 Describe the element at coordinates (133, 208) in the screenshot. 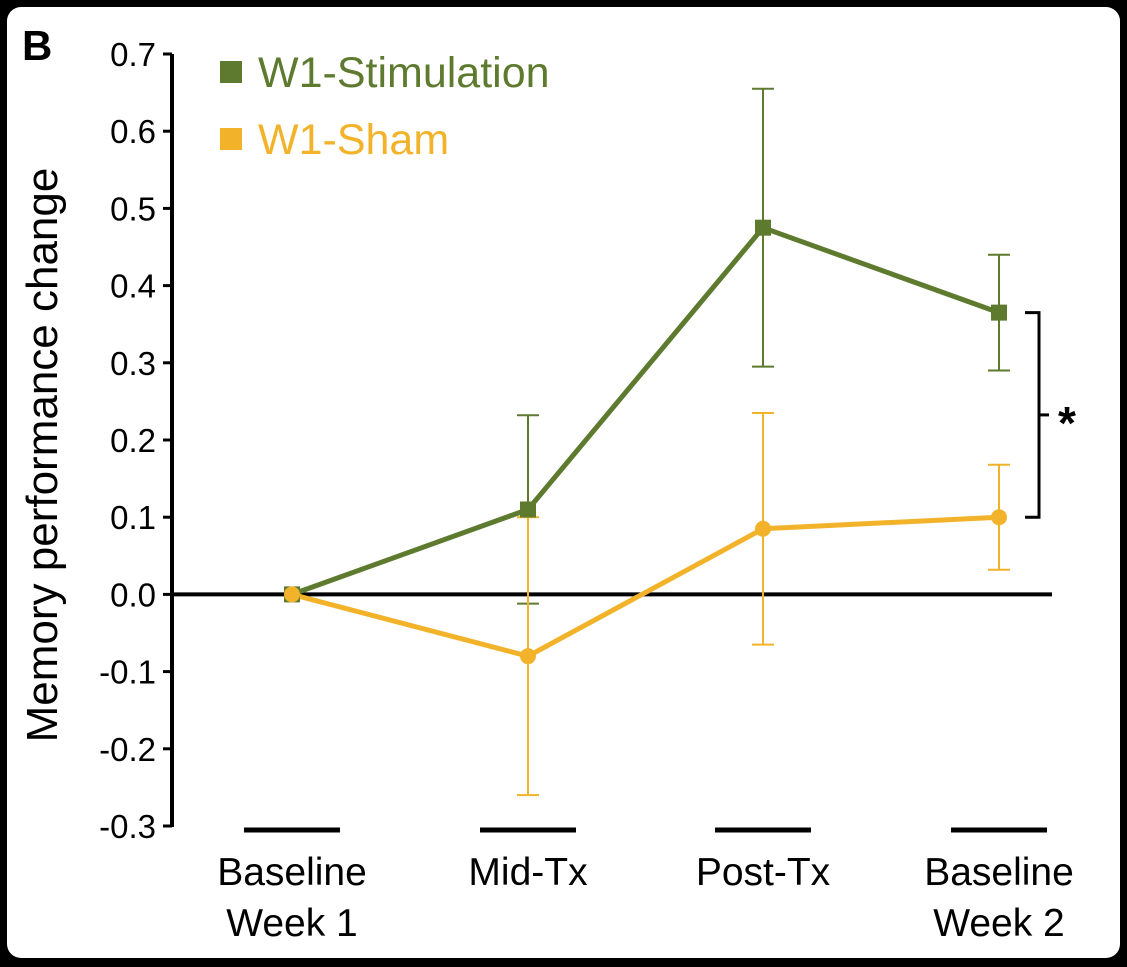

I see `y-tick-label: 0.5` at that location.